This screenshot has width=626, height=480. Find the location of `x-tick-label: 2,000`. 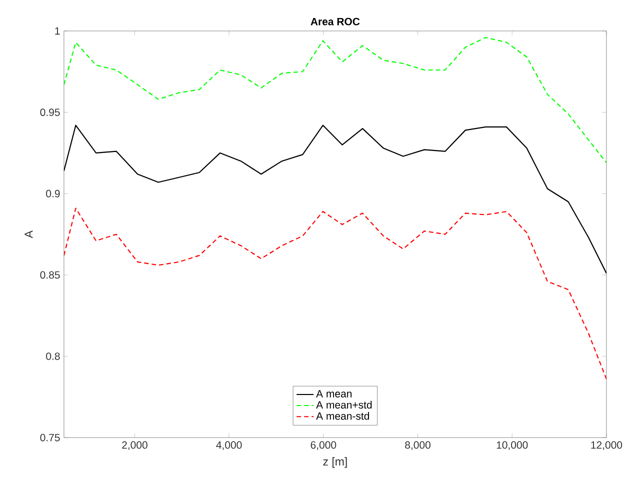

x-tick-label: 2,000 is located at coordinates (135, 446).